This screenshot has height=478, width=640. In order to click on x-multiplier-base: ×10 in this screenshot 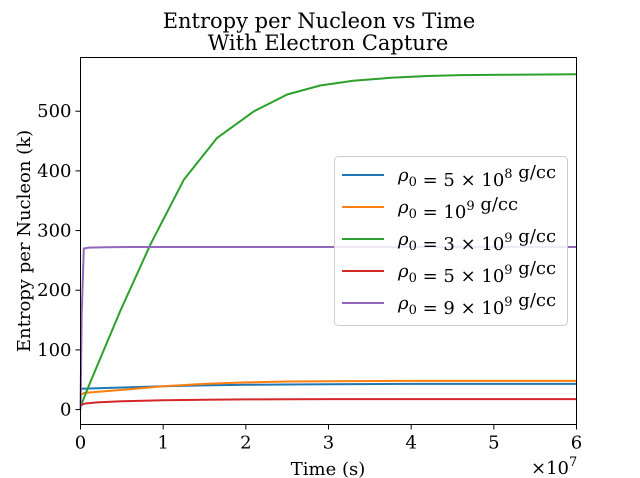, I will do `click(550, 468)`.